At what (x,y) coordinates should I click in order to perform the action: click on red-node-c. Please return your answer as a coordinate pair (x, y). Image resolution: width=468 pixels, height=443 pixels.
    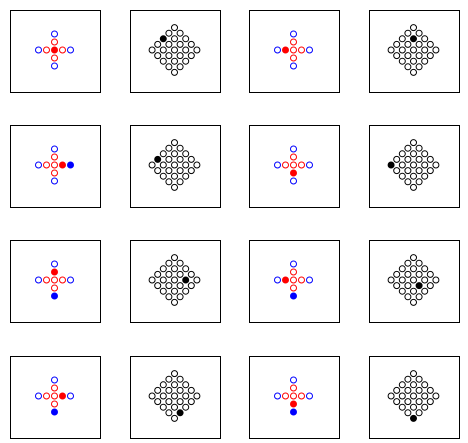
    Looking at the image, I should click on (55, 50).